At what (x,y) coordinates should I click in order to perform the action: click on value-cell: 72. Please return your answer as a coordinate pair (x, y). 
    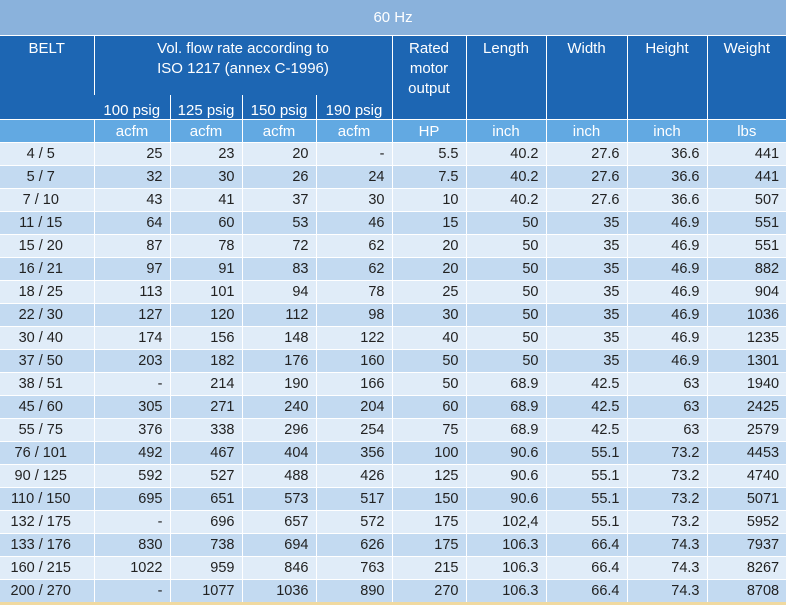
    Looking at the image, I should click on (278, 246).